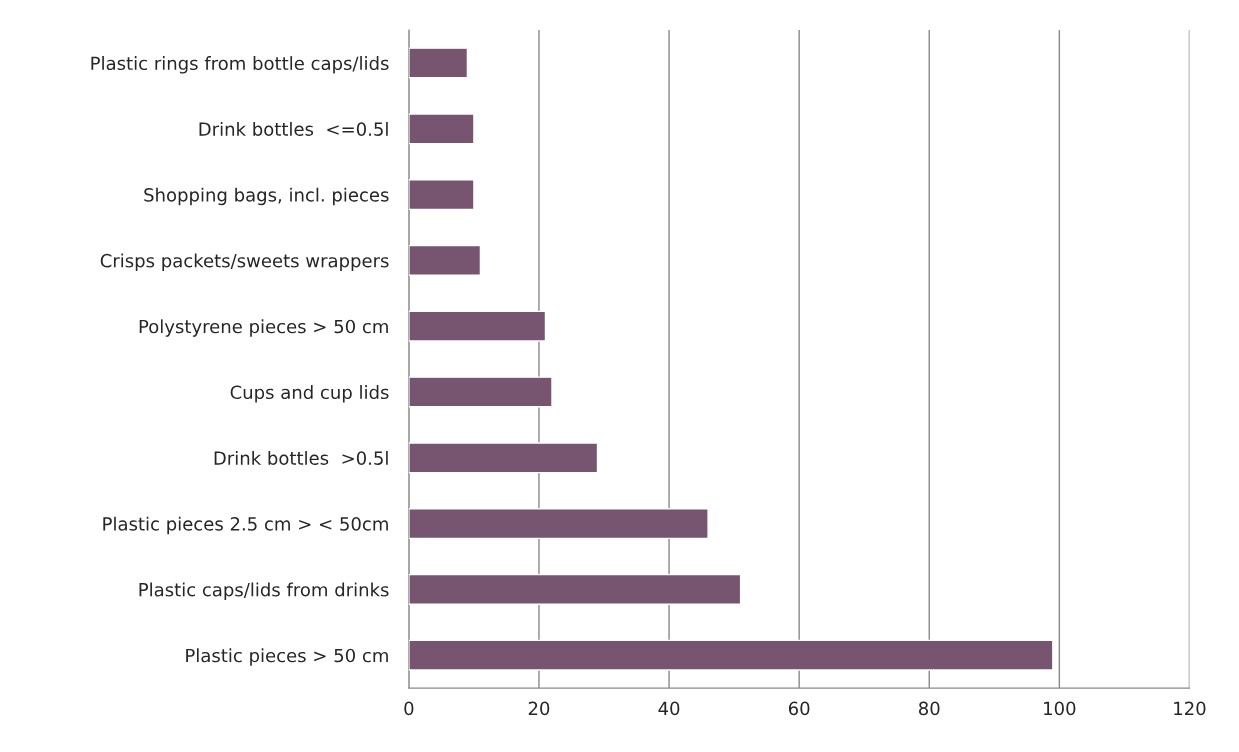 Image resolution: width=1239 pixels, height=752 pixels. Describe the element at coordinates (263, 328) in the screenshot. I see `y-tick-label: Polystyrene pieces > 50 cm` at that location.